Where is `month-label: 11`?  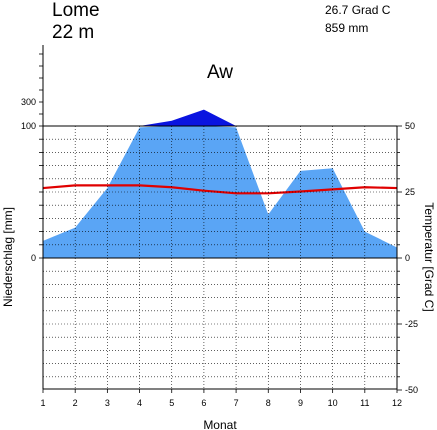 month-label: 11 is located at coordinates (364, 403).